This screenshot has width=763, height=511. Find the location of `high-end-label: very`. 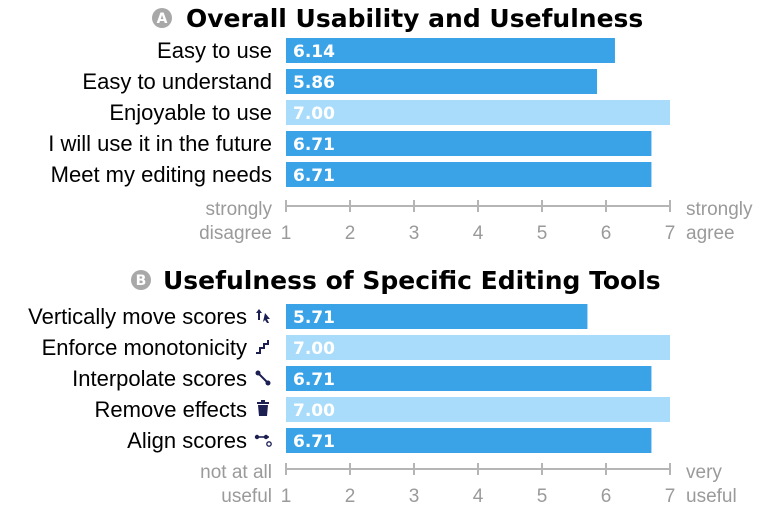

high-end-label: very is located at coordinates (704, 472).